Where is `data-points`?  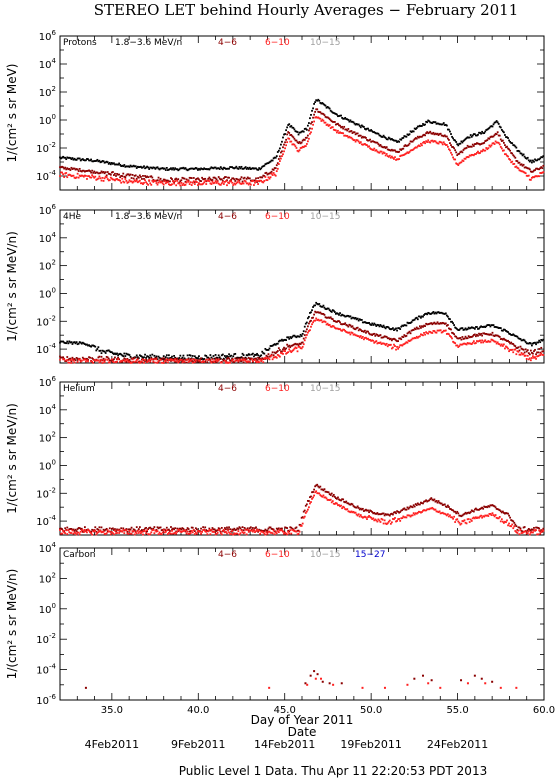 data-points is located at coordinates (301, 679).